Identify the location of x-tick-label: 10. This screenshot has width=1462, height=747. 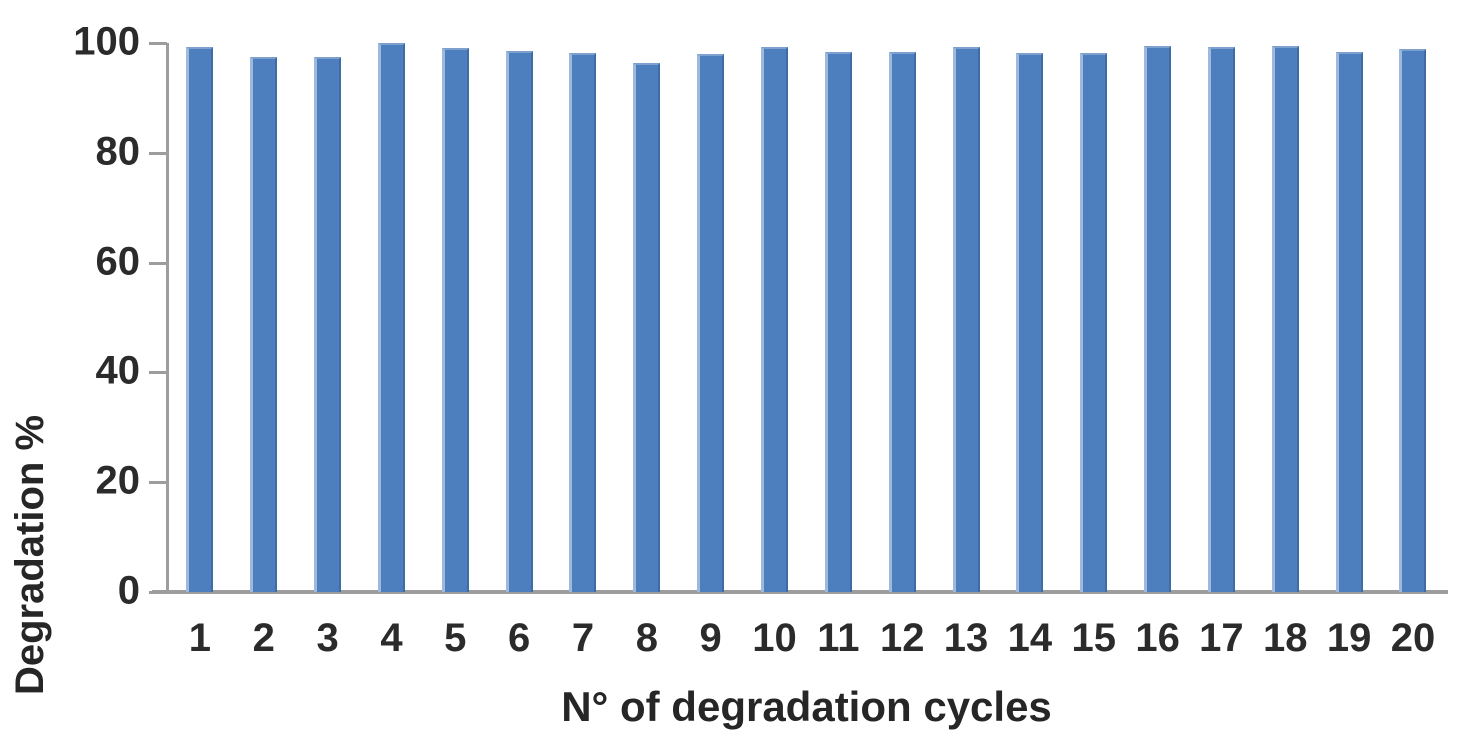
(774, 638).